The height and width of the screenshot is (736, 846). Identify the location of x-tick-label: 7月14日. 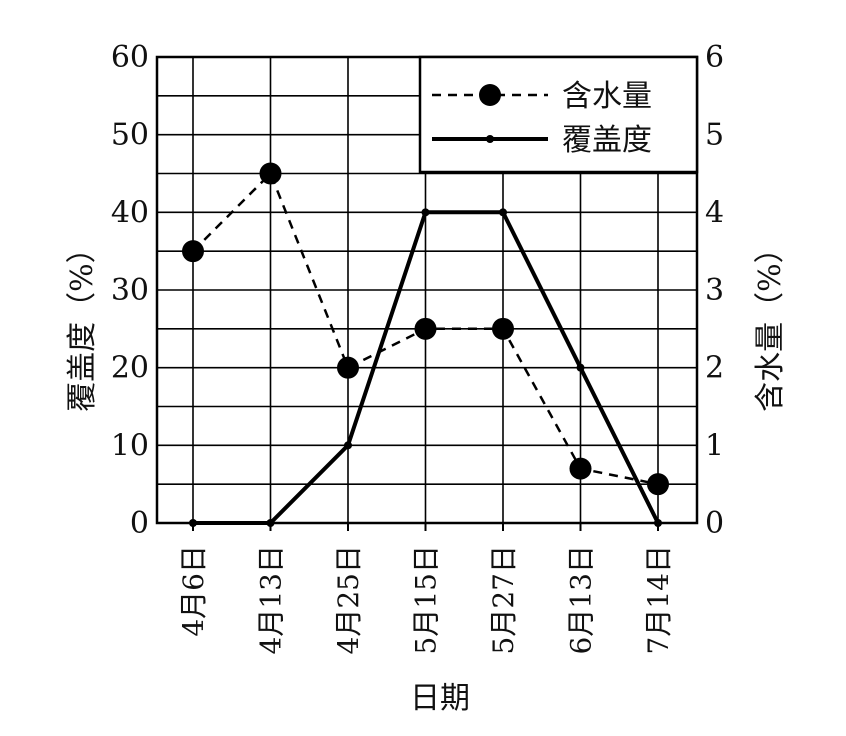
(658, 599).